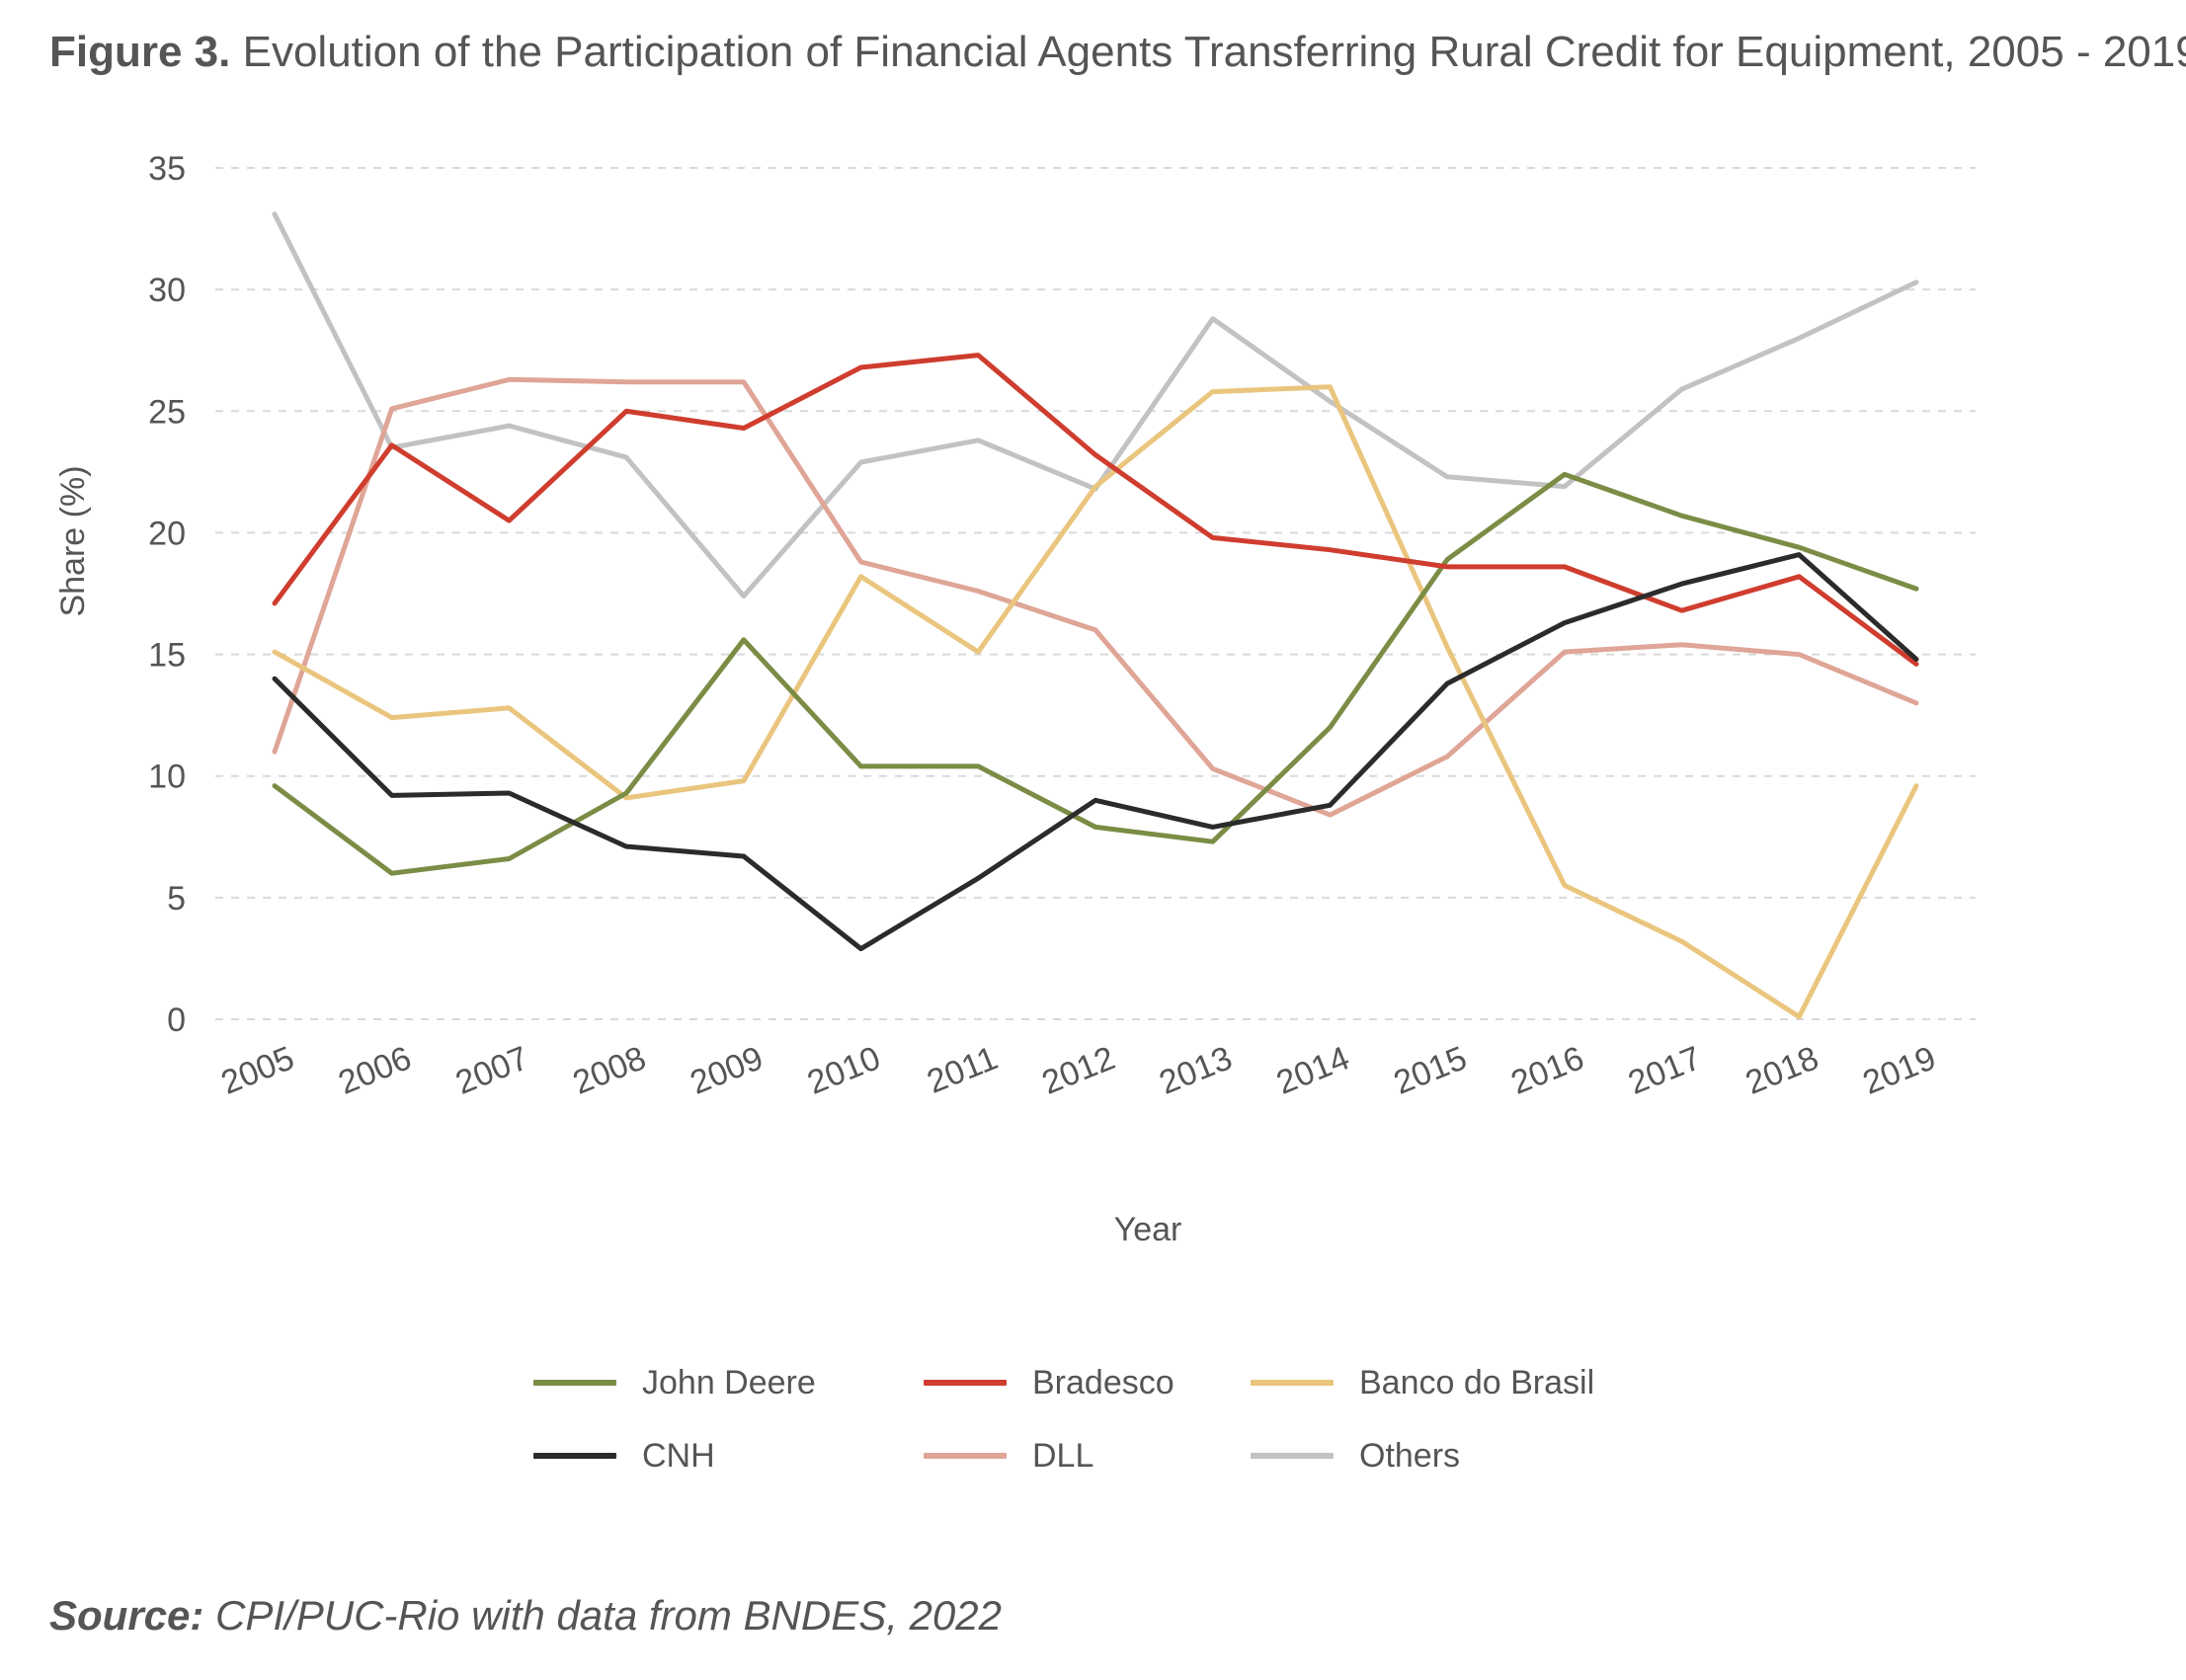 The height and width of the screenshot is (1680, 2186). Describe the element at coordinates (73, 540) in the screenshot. I see `y-axis-label: Share (%)` at that location.